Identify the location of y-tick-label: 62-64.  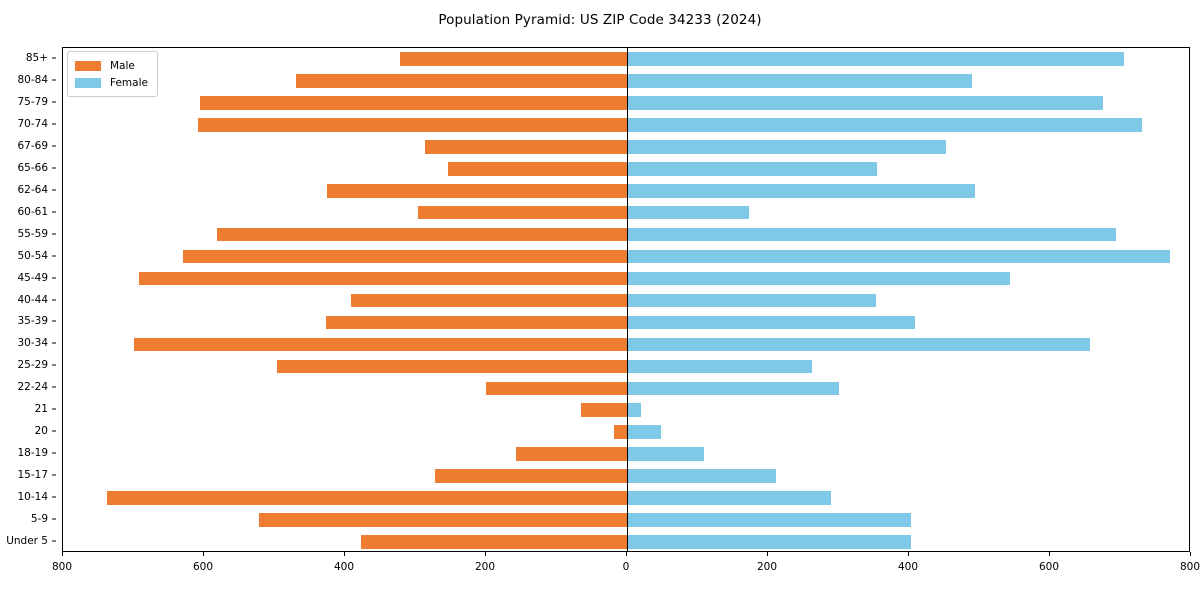
(32, 189).